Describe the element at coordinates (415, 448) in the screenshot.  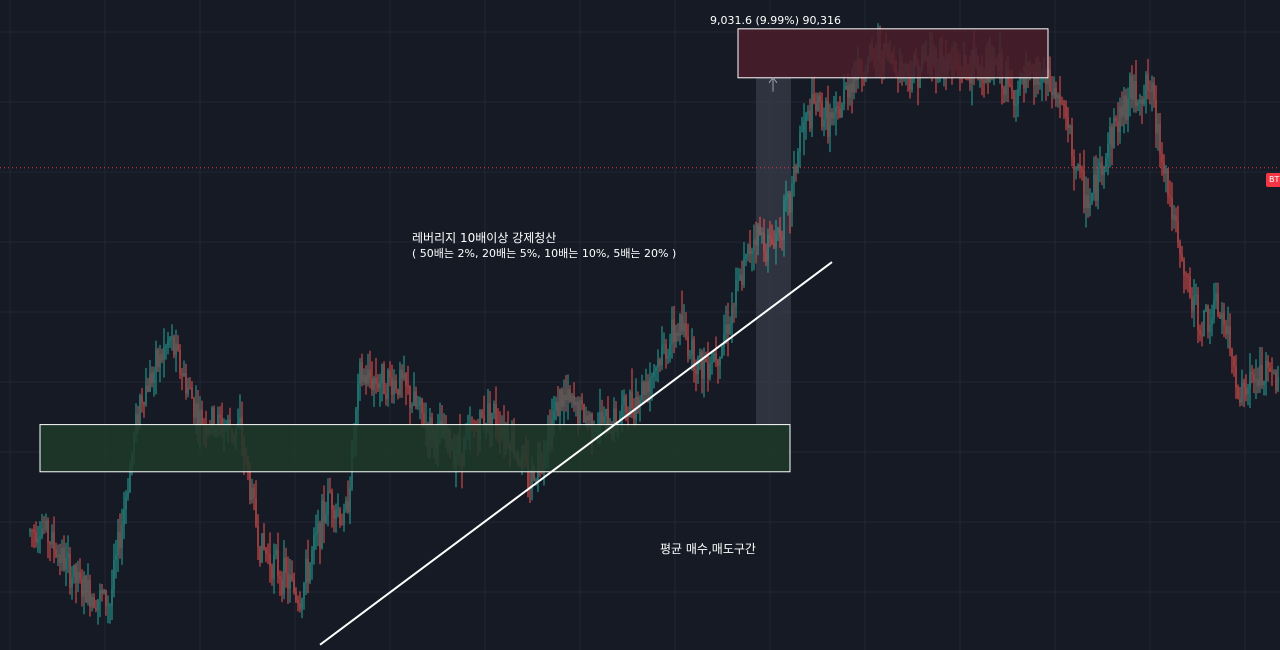
I see `average-buy-sell-zone` at that location.